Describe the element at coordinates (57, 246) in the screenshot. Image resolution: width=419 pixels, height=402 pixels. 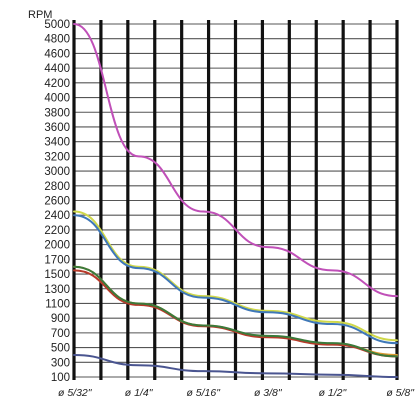
I see `y-tick-label: 2000` at that location.